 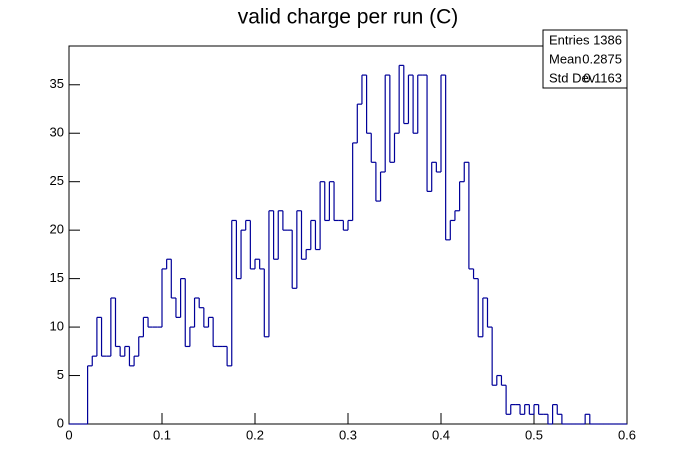 What do you see at coordinates (57, 229) in the screenshot?
I see `y-tick-label: 20` at bounding box center [57, 229].